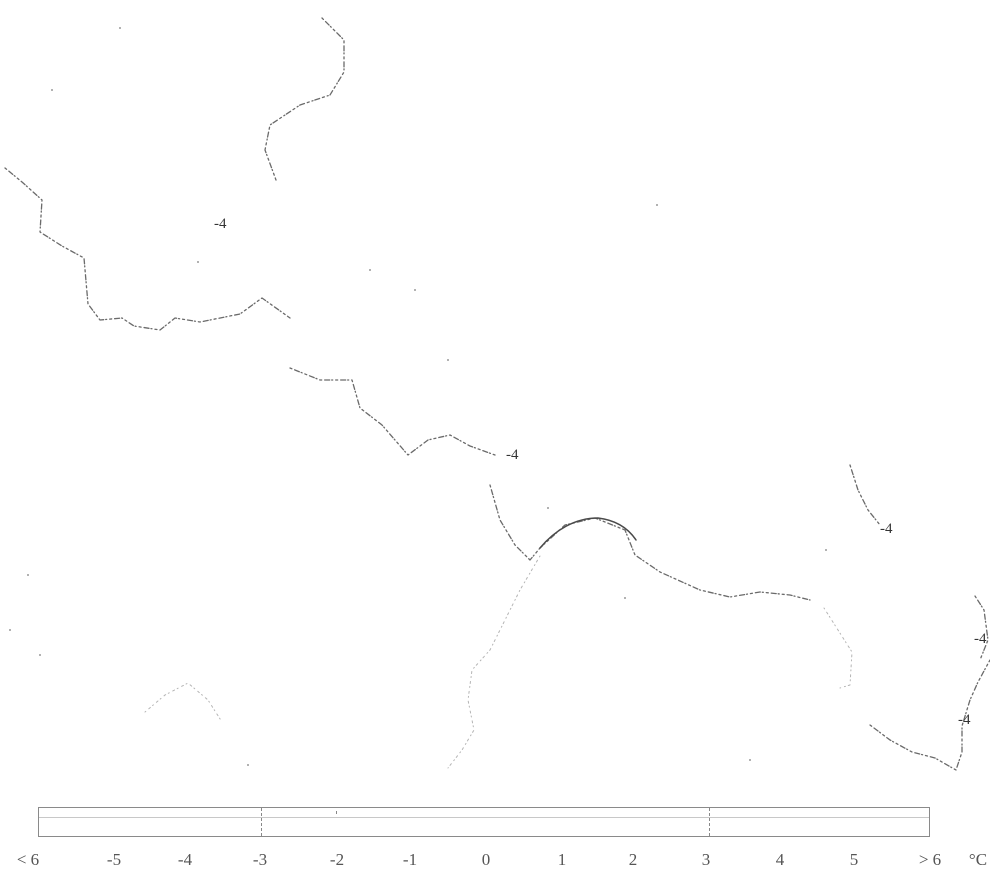 The height and width of the screenshot is (874, 990). I want to click on contour-line-right-middle, so click(838, 648).